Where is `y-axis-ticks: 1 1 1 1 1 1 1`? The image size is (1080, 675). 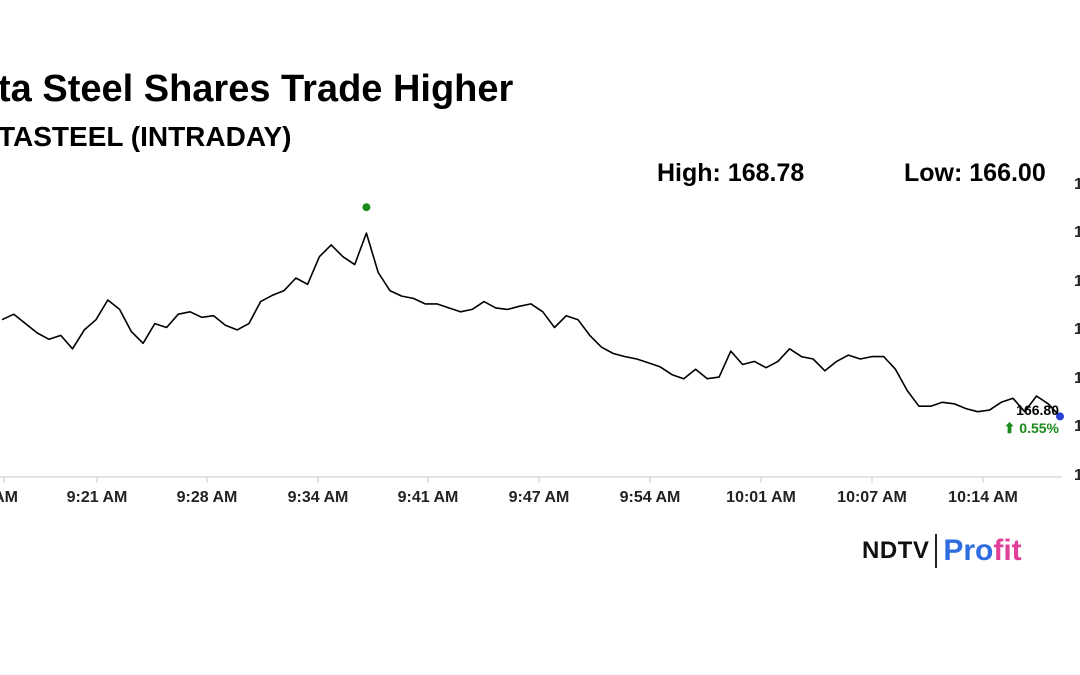 y-axis-ticks: 1 1 1 1 1 1 1 is located at coordinates (1077, 330).